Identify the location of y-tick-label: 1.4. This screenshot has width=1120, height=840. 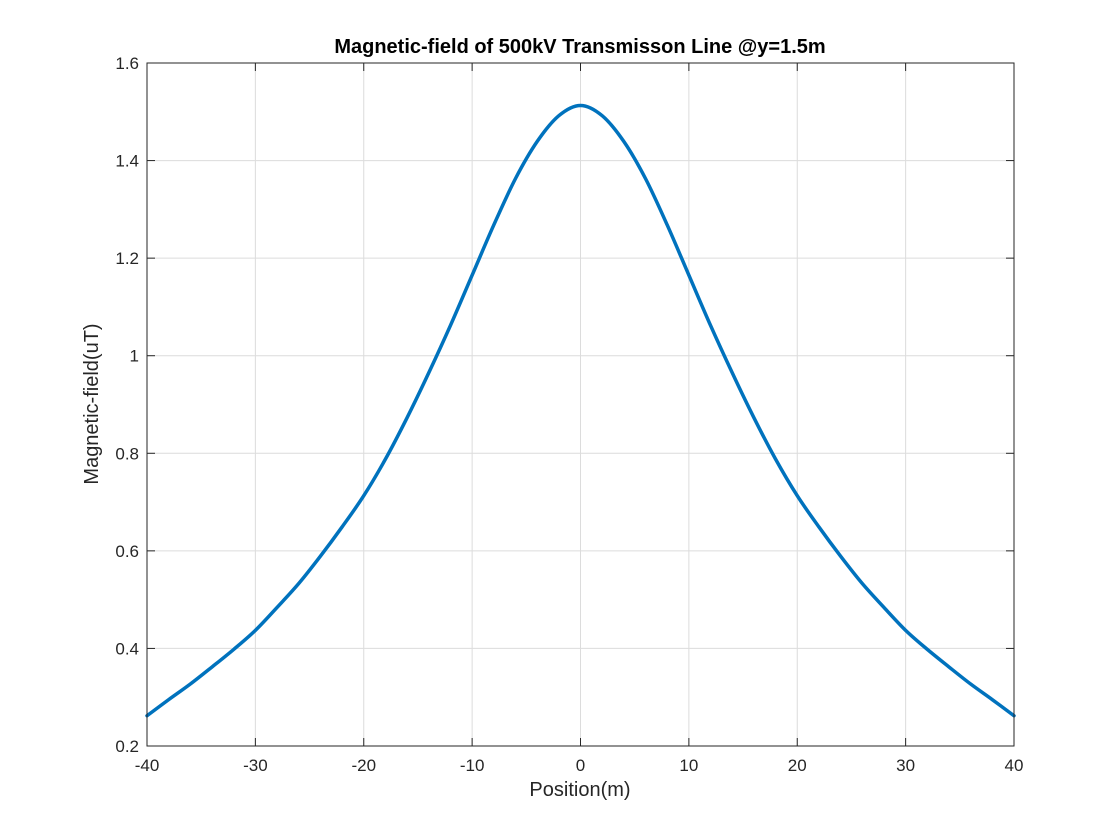
(127, 161).